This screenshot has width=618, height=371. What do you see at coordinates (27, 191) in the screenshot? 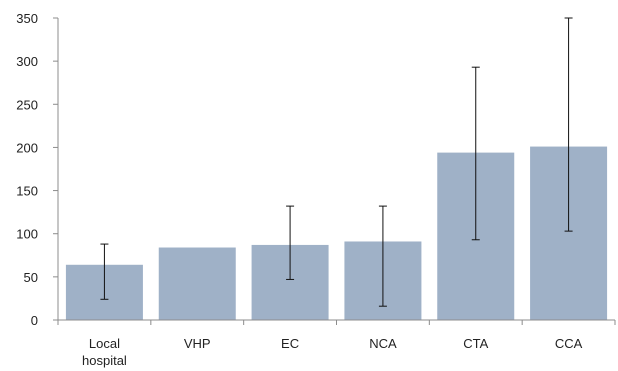
I see `y-tick-label: 150` at bounding box center [27, 191].